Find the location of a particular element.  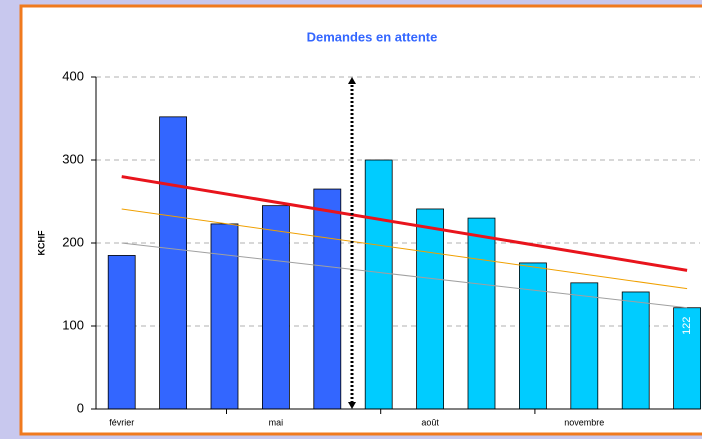

y-tick-label: 400 is located at coordinates (73, 75).